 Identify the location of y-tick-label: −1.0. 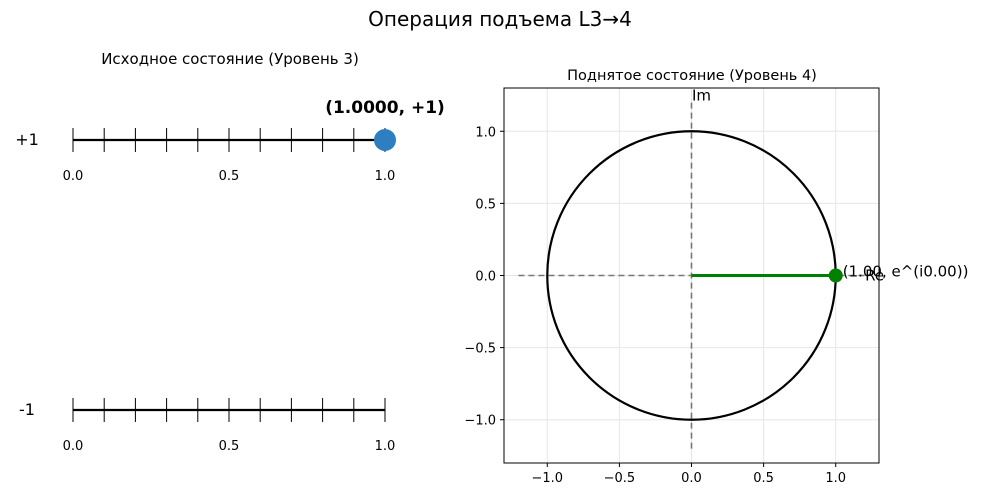
(480, 421).